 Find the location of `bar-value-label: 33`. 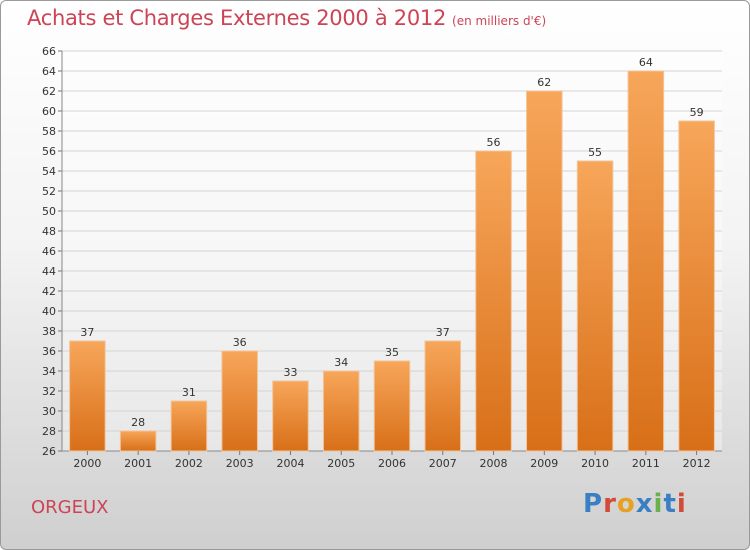

bar-value-label: 33 is located at coordinates (290, 372).